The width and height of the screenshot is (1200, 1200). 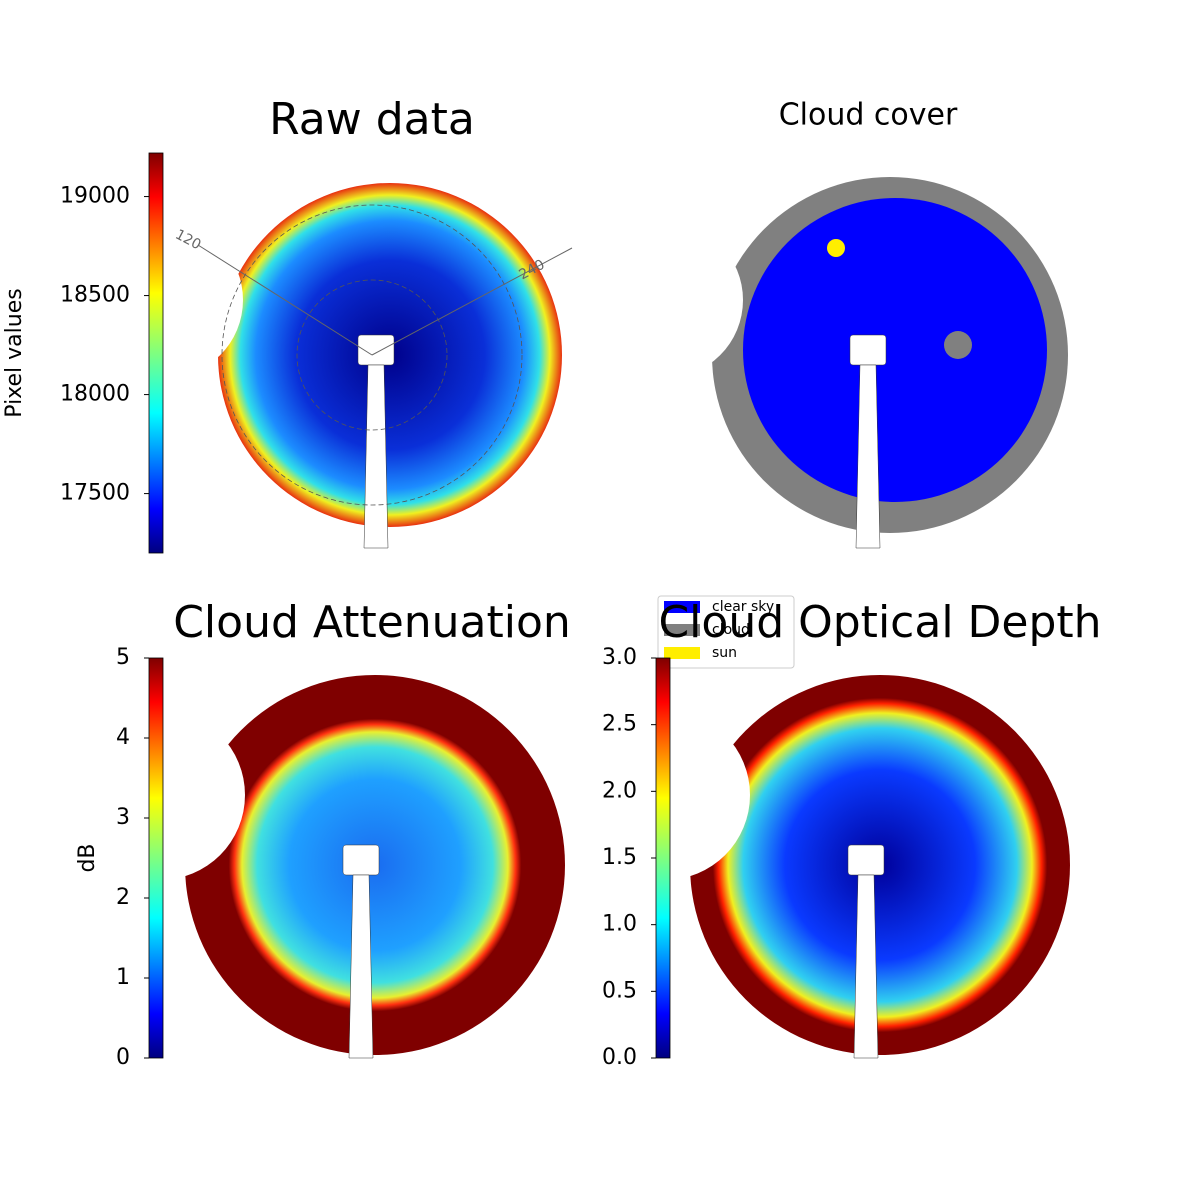 I want to click on legend-label: sun, so click(x=724, y=653).